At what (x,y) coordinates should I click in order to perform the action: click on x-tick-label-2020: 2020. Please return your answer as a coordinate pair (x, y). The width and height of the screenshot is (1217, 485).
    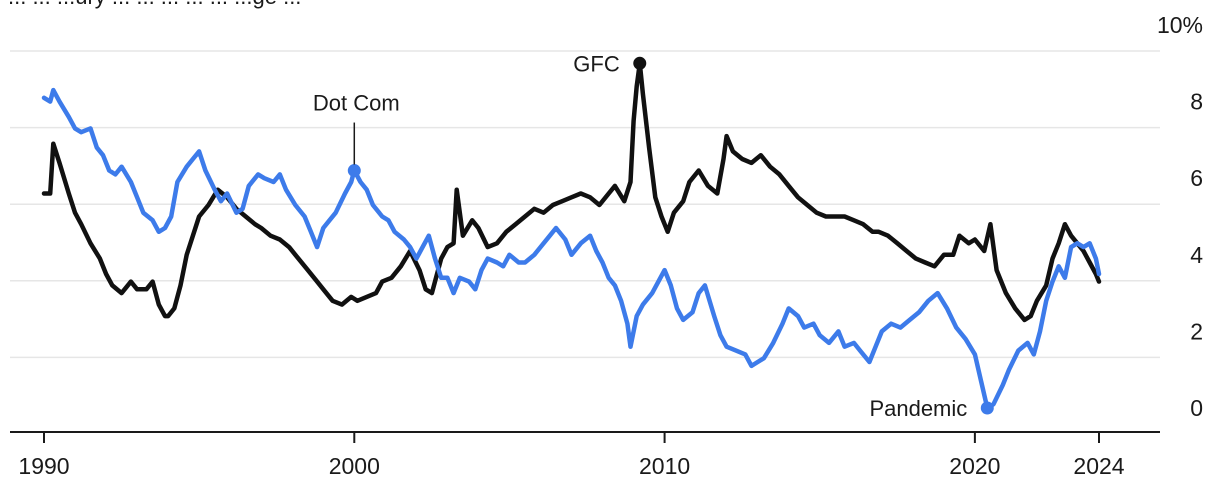
    Looking at the image, I should click on (974, 466).